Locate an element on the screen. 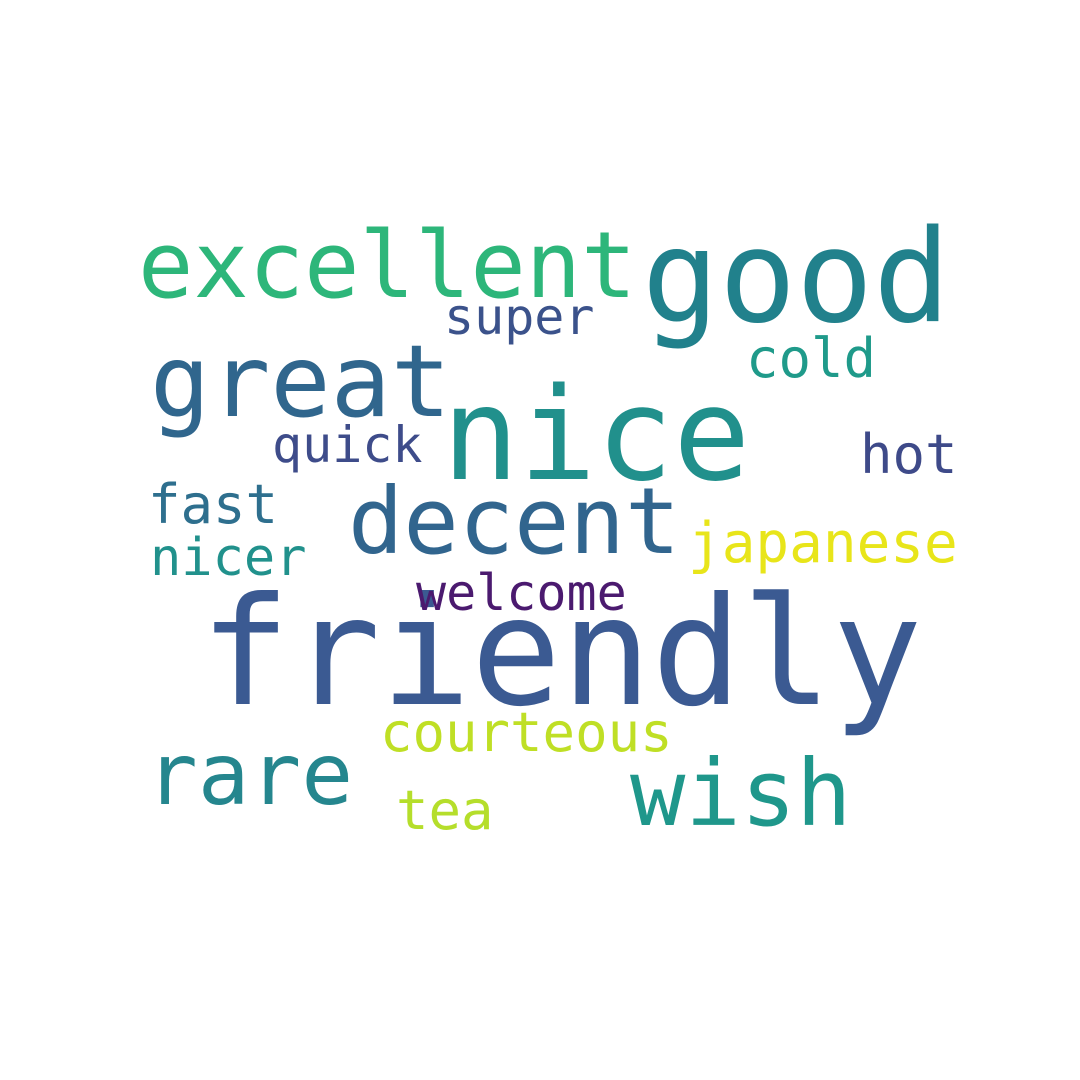 The width and height of the screenshot is (1080, 1080). word-cold: cold is located at coordinates (811, 358).